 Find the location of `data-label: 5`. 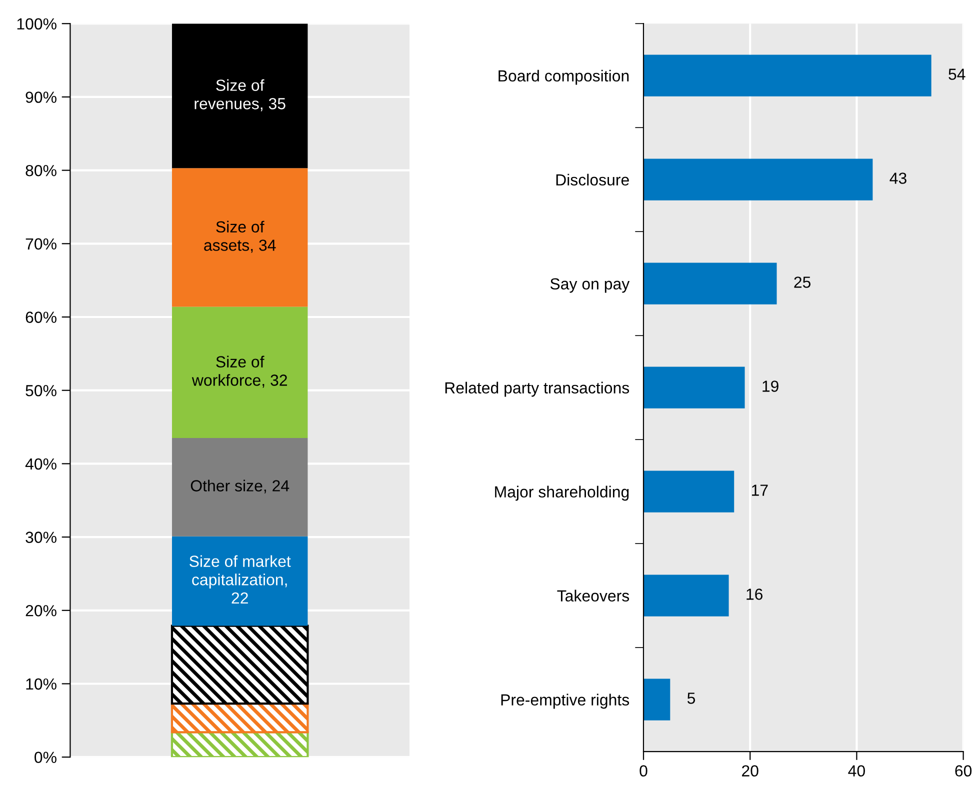

data-label: 5 is located at coordinates (691, 698).